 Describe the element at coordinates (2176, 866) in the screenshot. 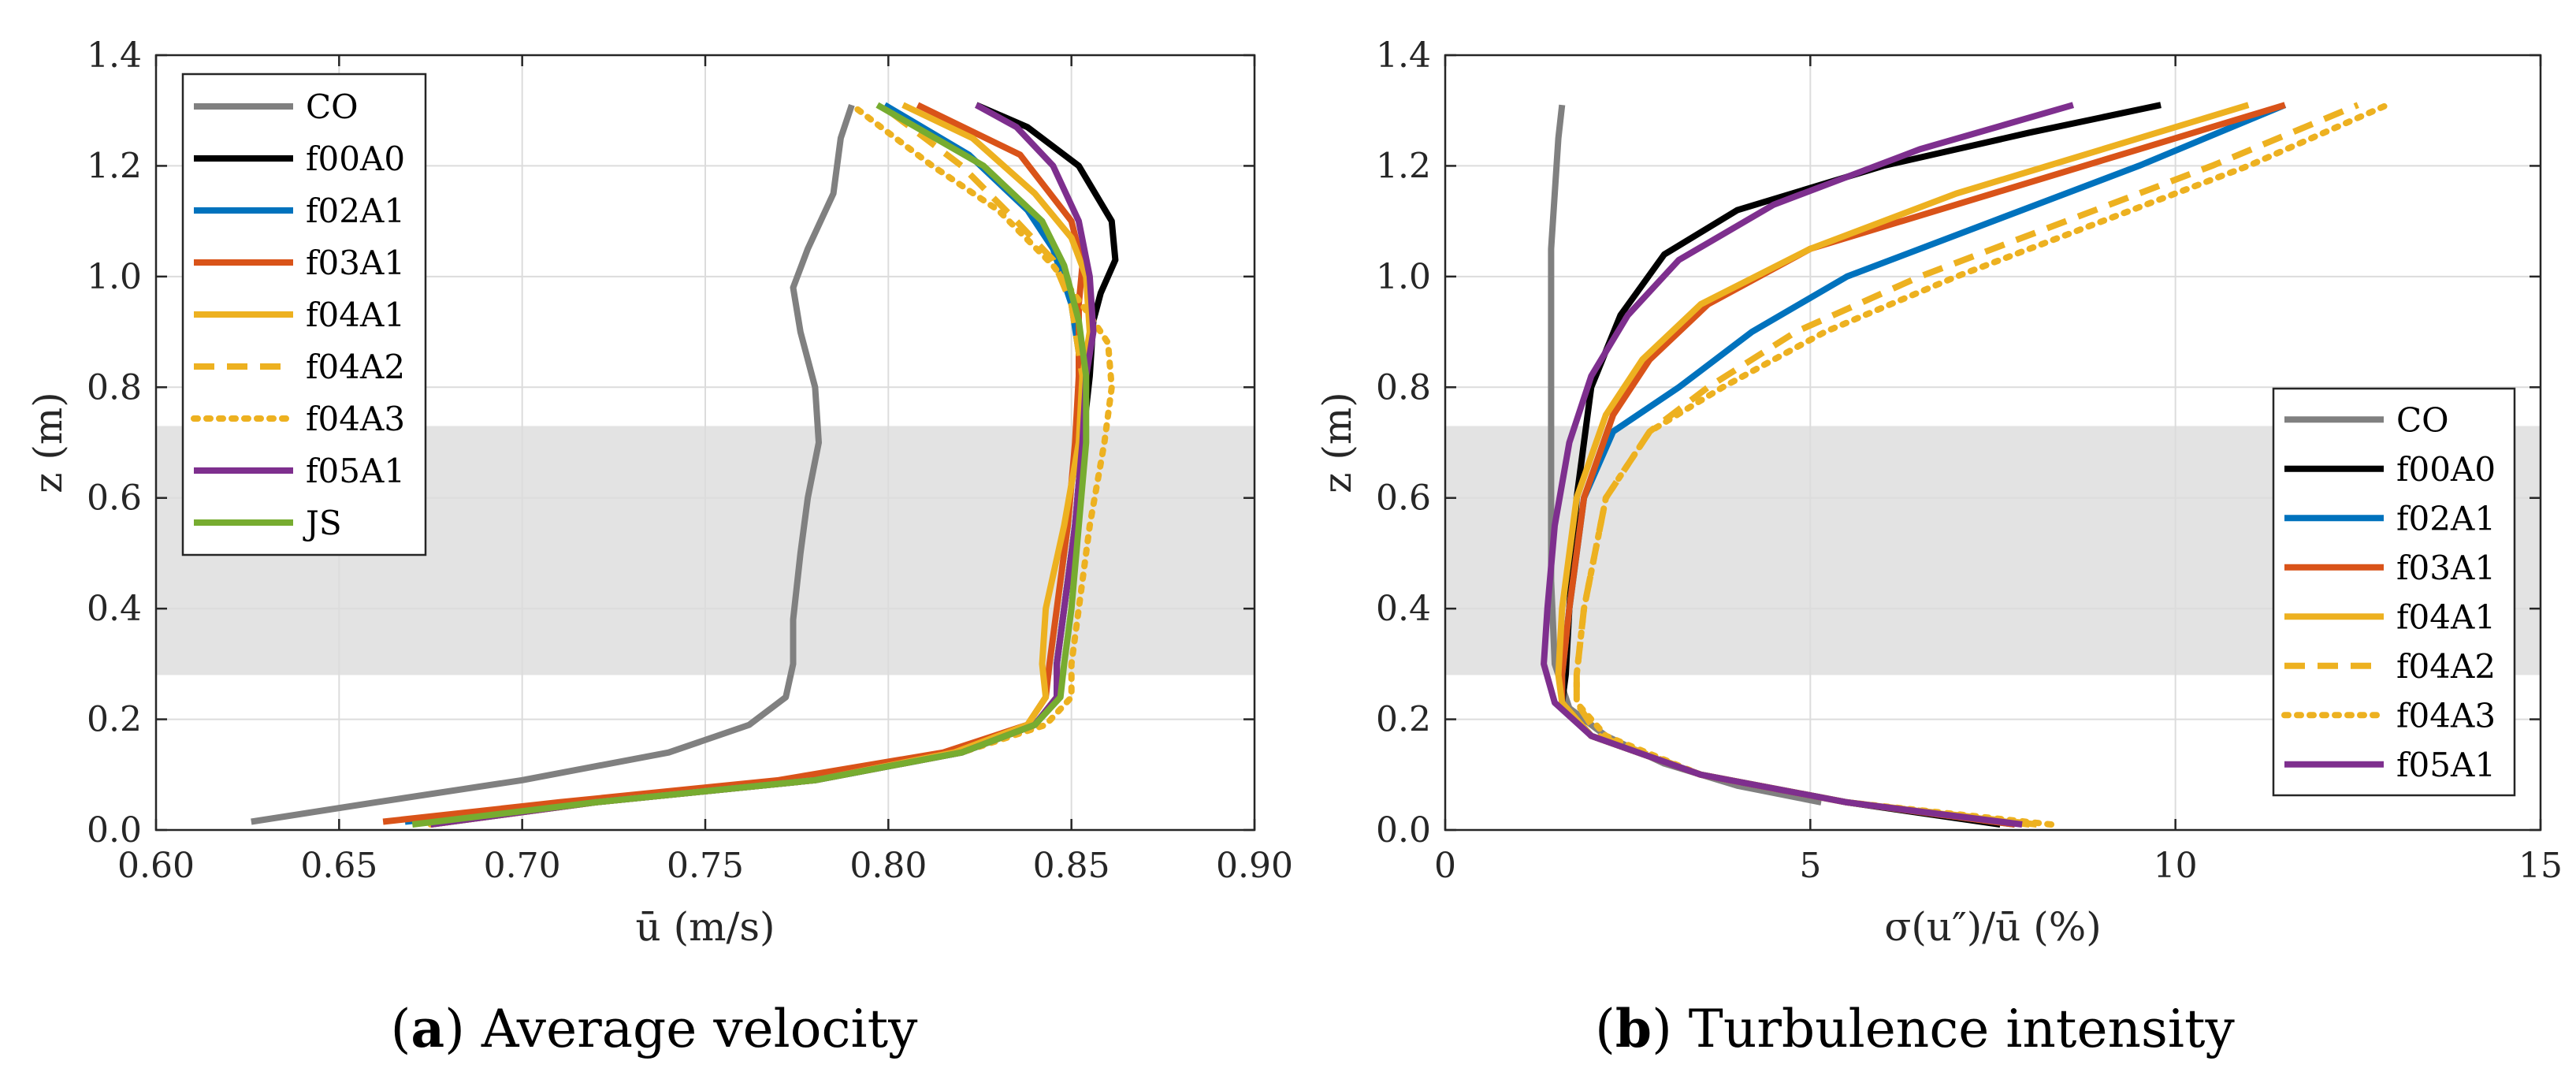

I see `x-tick-label: 10` at that location.